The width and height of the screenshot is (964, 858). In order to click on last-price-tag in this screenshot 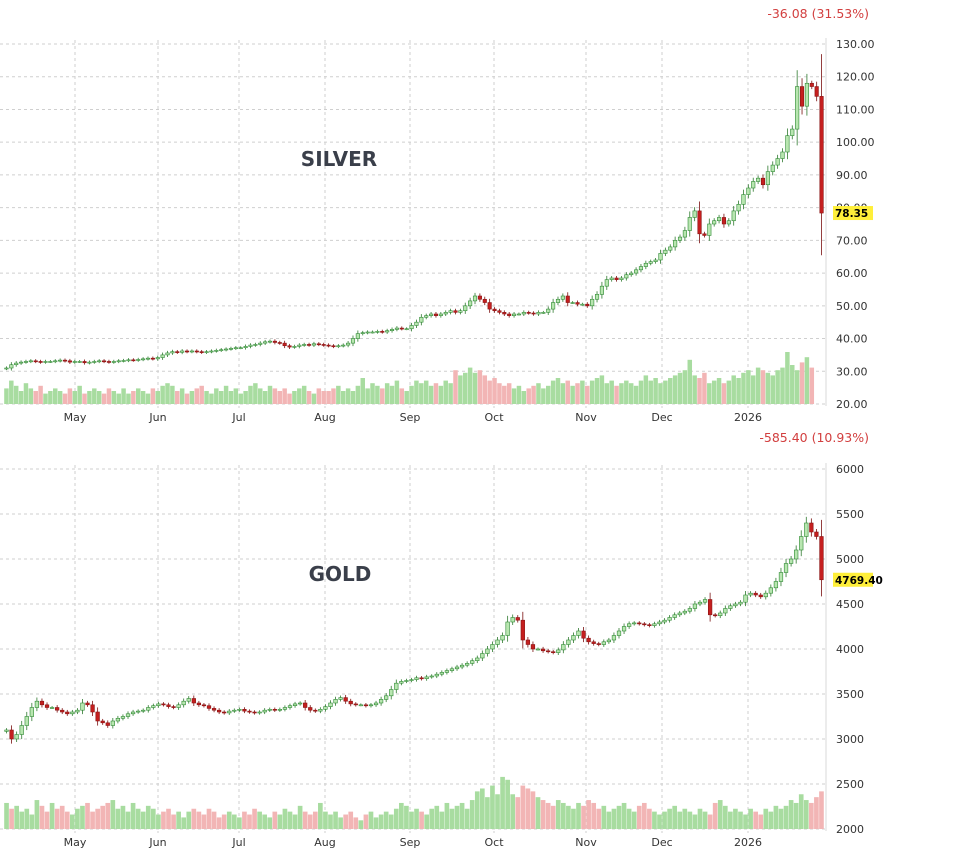, I will do `click(853, 213)`.